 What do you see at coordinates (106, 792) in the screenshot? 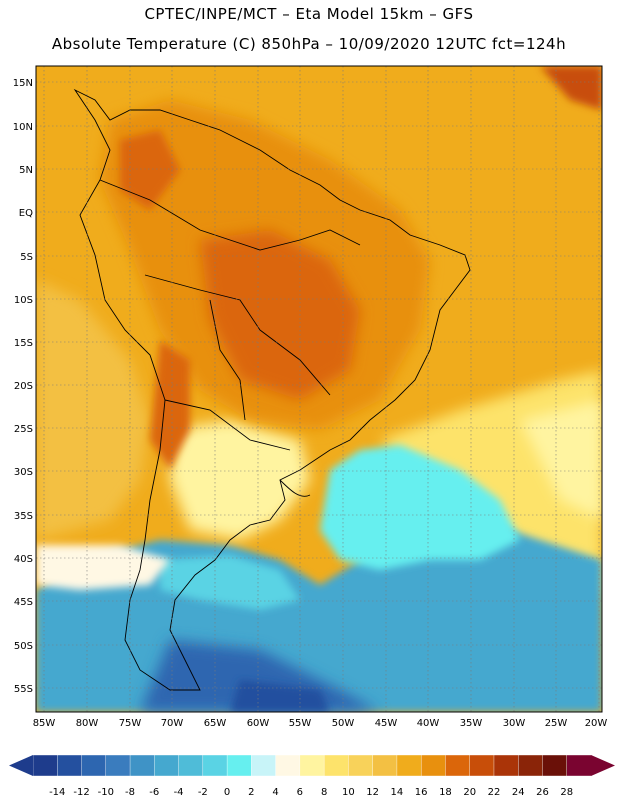
I see `colorbar-label: -10` at bounding box center [106, 792].